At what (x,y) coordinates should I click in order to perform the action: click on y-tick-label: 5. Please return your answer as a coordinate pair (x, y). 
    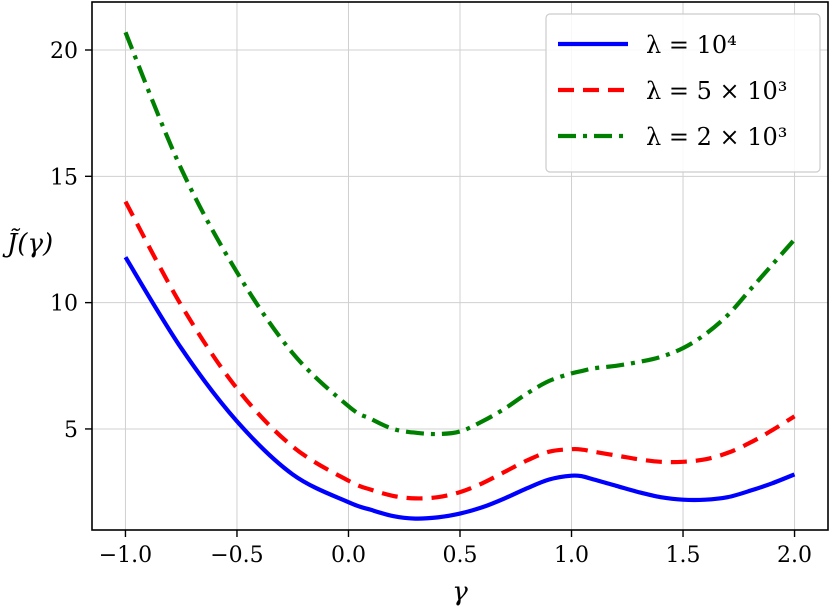
    Looking at the image, I should click on (71, 430).